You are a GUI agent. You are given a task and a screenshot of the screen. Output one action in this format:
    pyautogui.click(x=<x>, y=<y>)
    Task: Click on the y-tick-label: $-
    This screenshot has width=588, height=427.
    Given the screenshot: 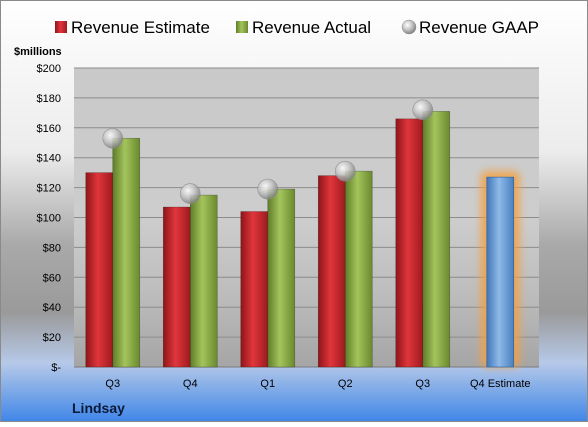 What is the action you would take?
    pyautogui.click(x=56, y=368)
    